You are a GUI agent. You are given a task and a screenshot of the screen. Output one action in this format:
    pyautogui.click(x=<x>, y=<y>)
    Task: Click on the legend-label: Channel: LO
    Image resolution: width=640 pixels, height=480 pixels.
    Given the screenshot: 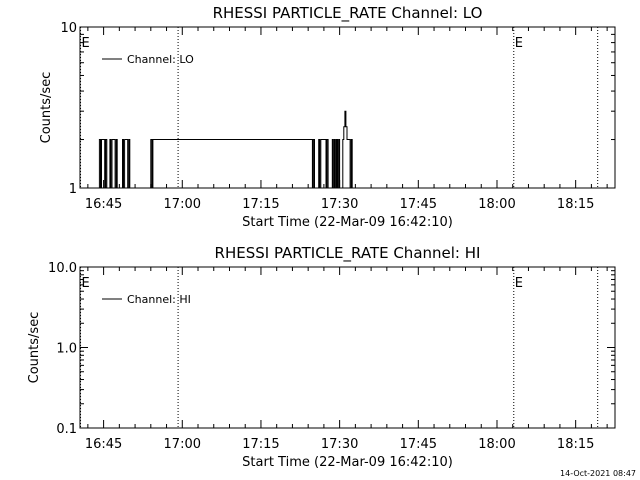 What is the action you would take?
    pyautogui.click(x=160, y=59)
    